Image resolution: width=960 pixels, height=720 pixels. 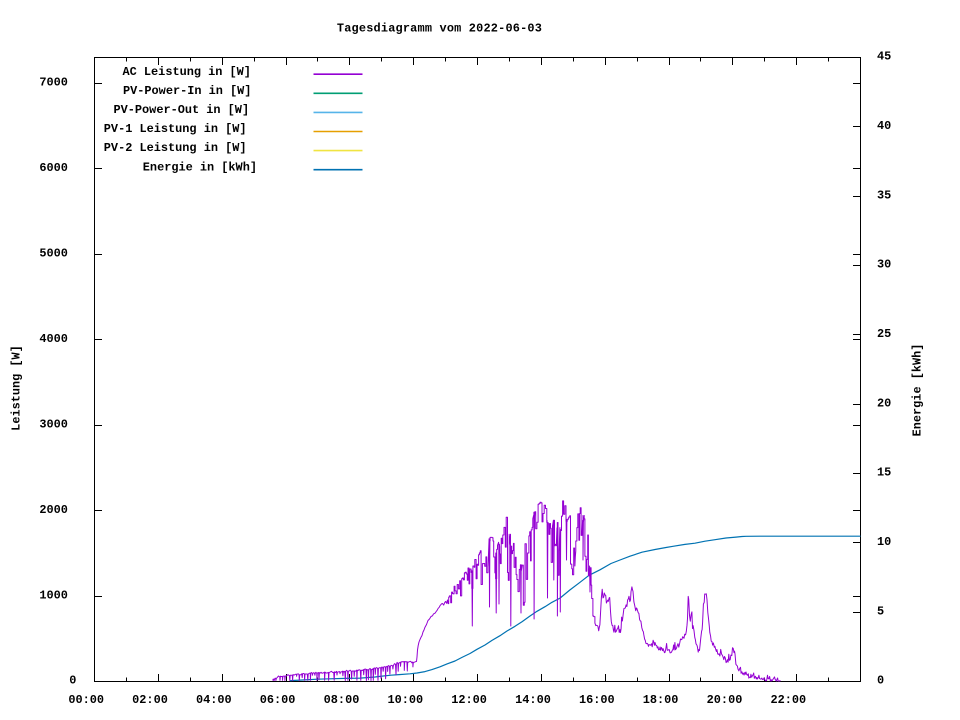 What do you see at coordinates (884, 126) in the screenshot?
I see `svg-text: 40` at bounding box center [884, 126].